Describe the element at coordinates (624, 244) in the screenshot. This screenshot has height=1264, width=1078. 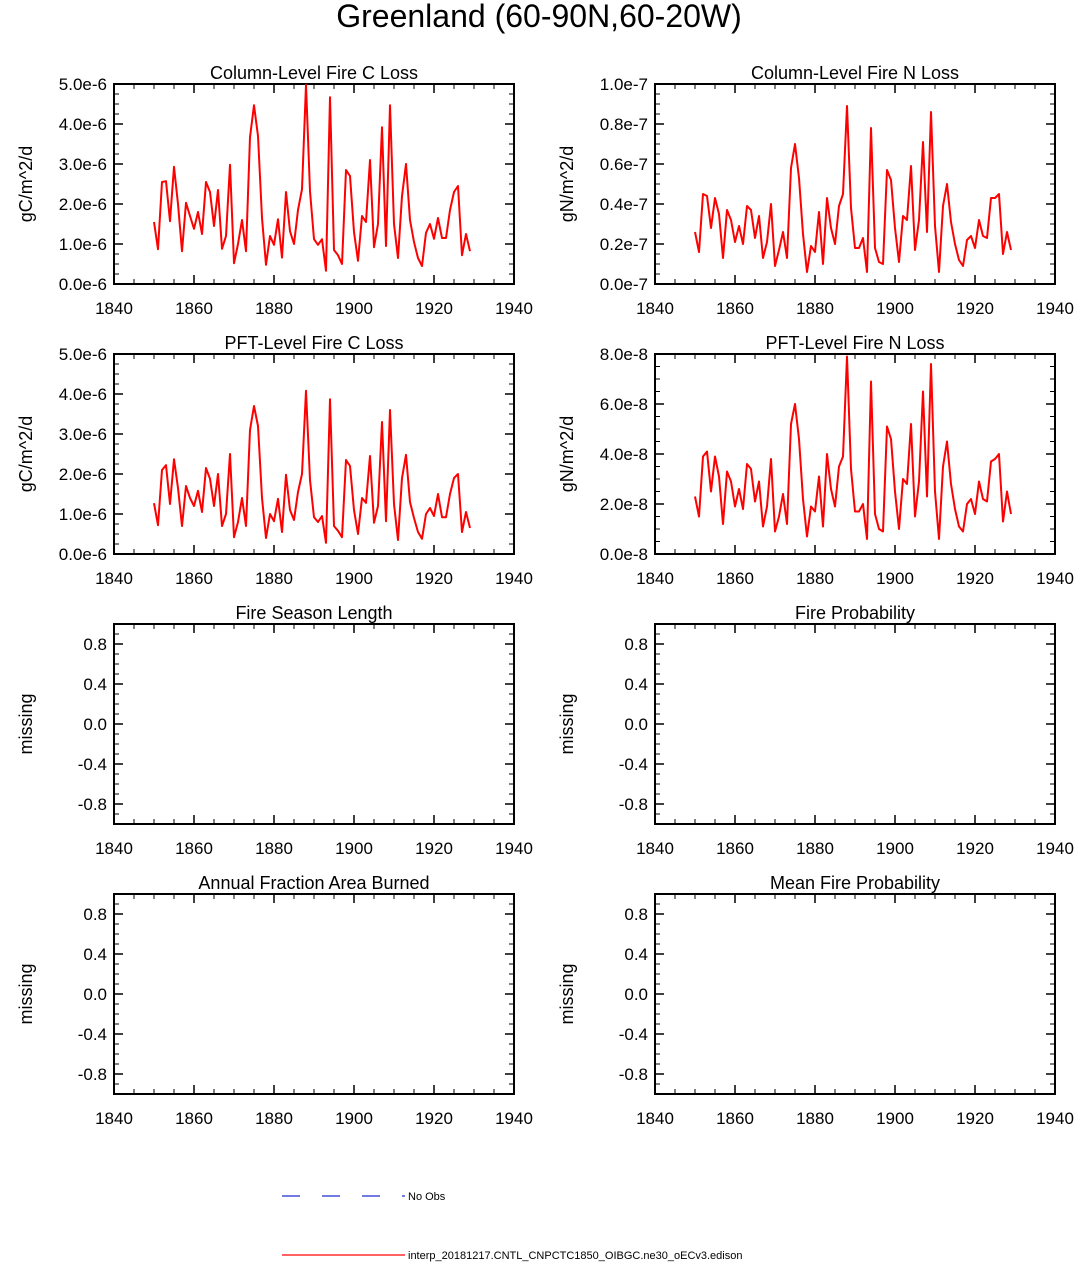
I see `y-tick-label: 0.2e-7` at that location.